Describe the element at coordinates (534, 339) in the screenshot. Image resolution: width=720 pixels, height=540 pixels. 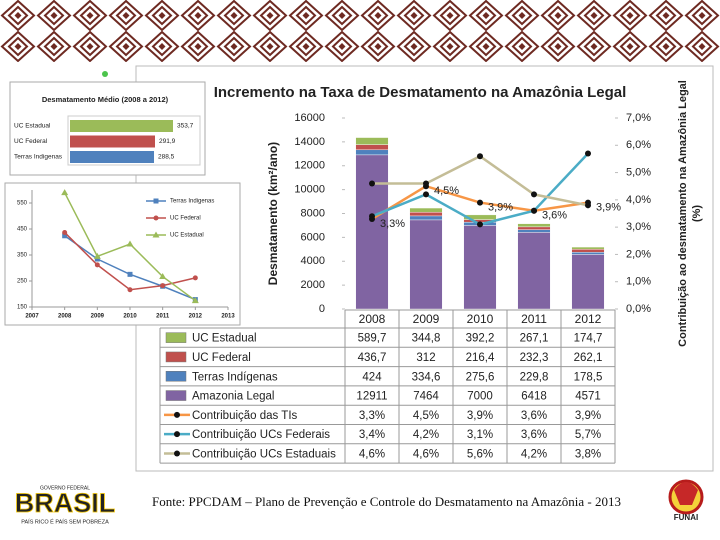
I see `table-cell: 267,1` at that location.